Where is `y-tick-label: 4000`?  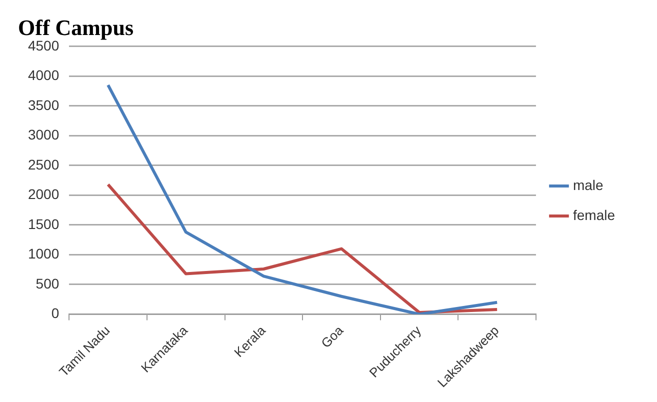
y-tick-label: 4000 is located at coordinates (44, 75).